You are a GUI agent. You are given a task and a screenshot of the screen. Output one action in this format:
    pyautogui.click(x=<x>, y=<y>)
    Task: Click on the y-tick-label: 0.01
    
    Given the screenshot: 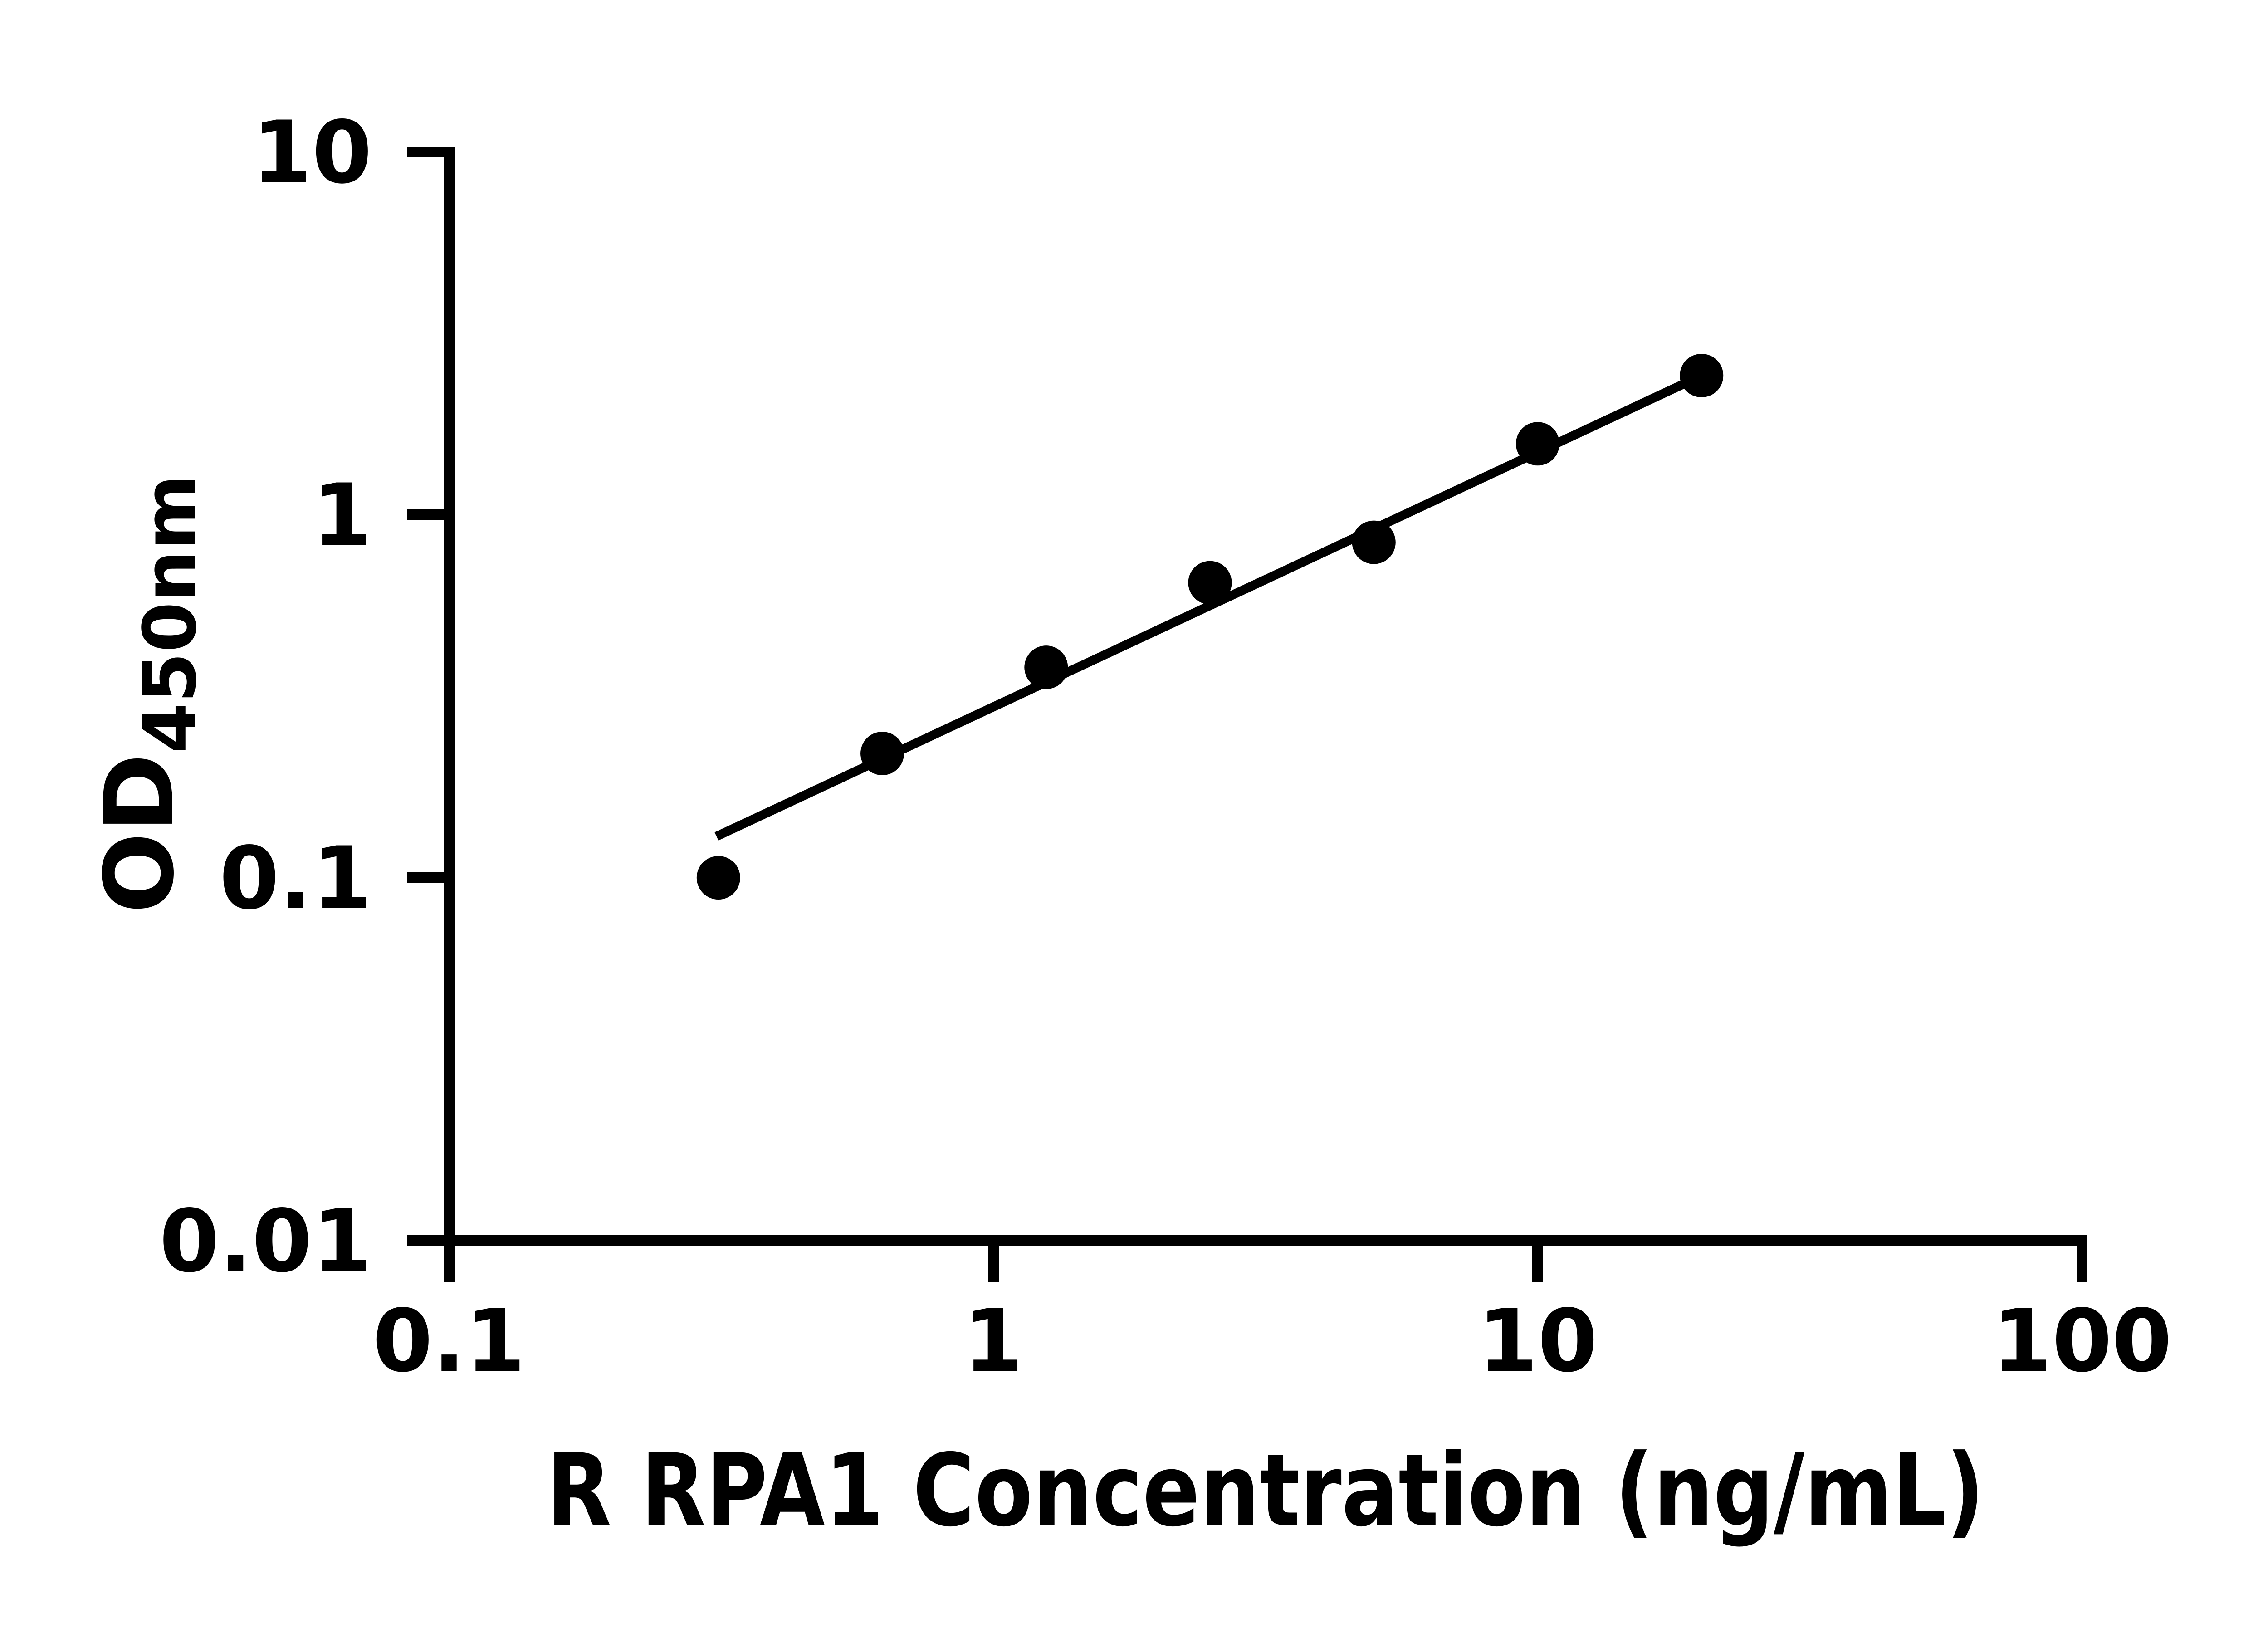 What is the action you would take?
    pyautogui.click(x=265, y=1241)
    